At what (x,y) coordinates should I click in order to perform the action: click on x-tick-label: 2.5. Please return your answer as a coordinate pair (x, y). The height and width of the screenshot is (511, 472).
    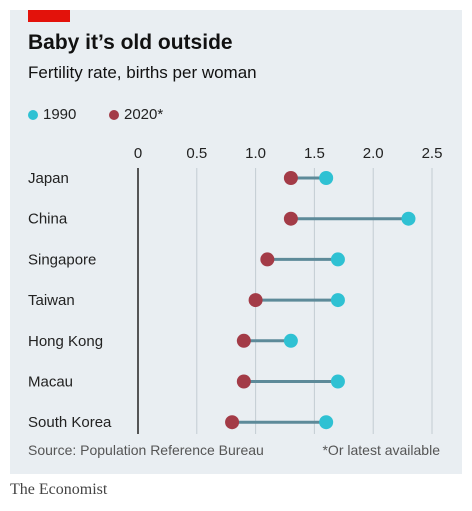
    Looking at the image, I should click on (432, 153).